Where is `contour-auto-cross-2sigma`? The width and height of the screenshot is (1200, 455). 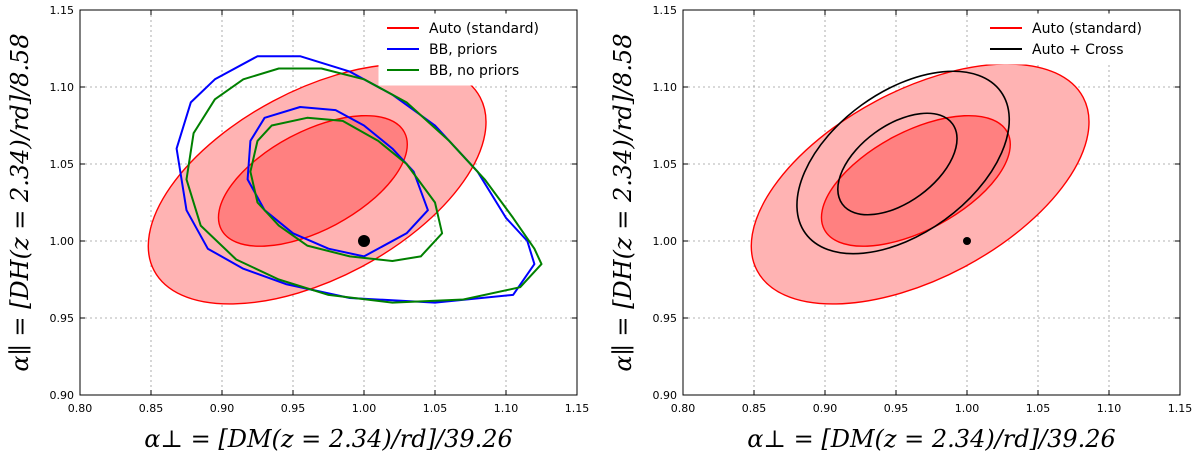
contour-auto-cross-2sigma is located at coordinates (903, 162).